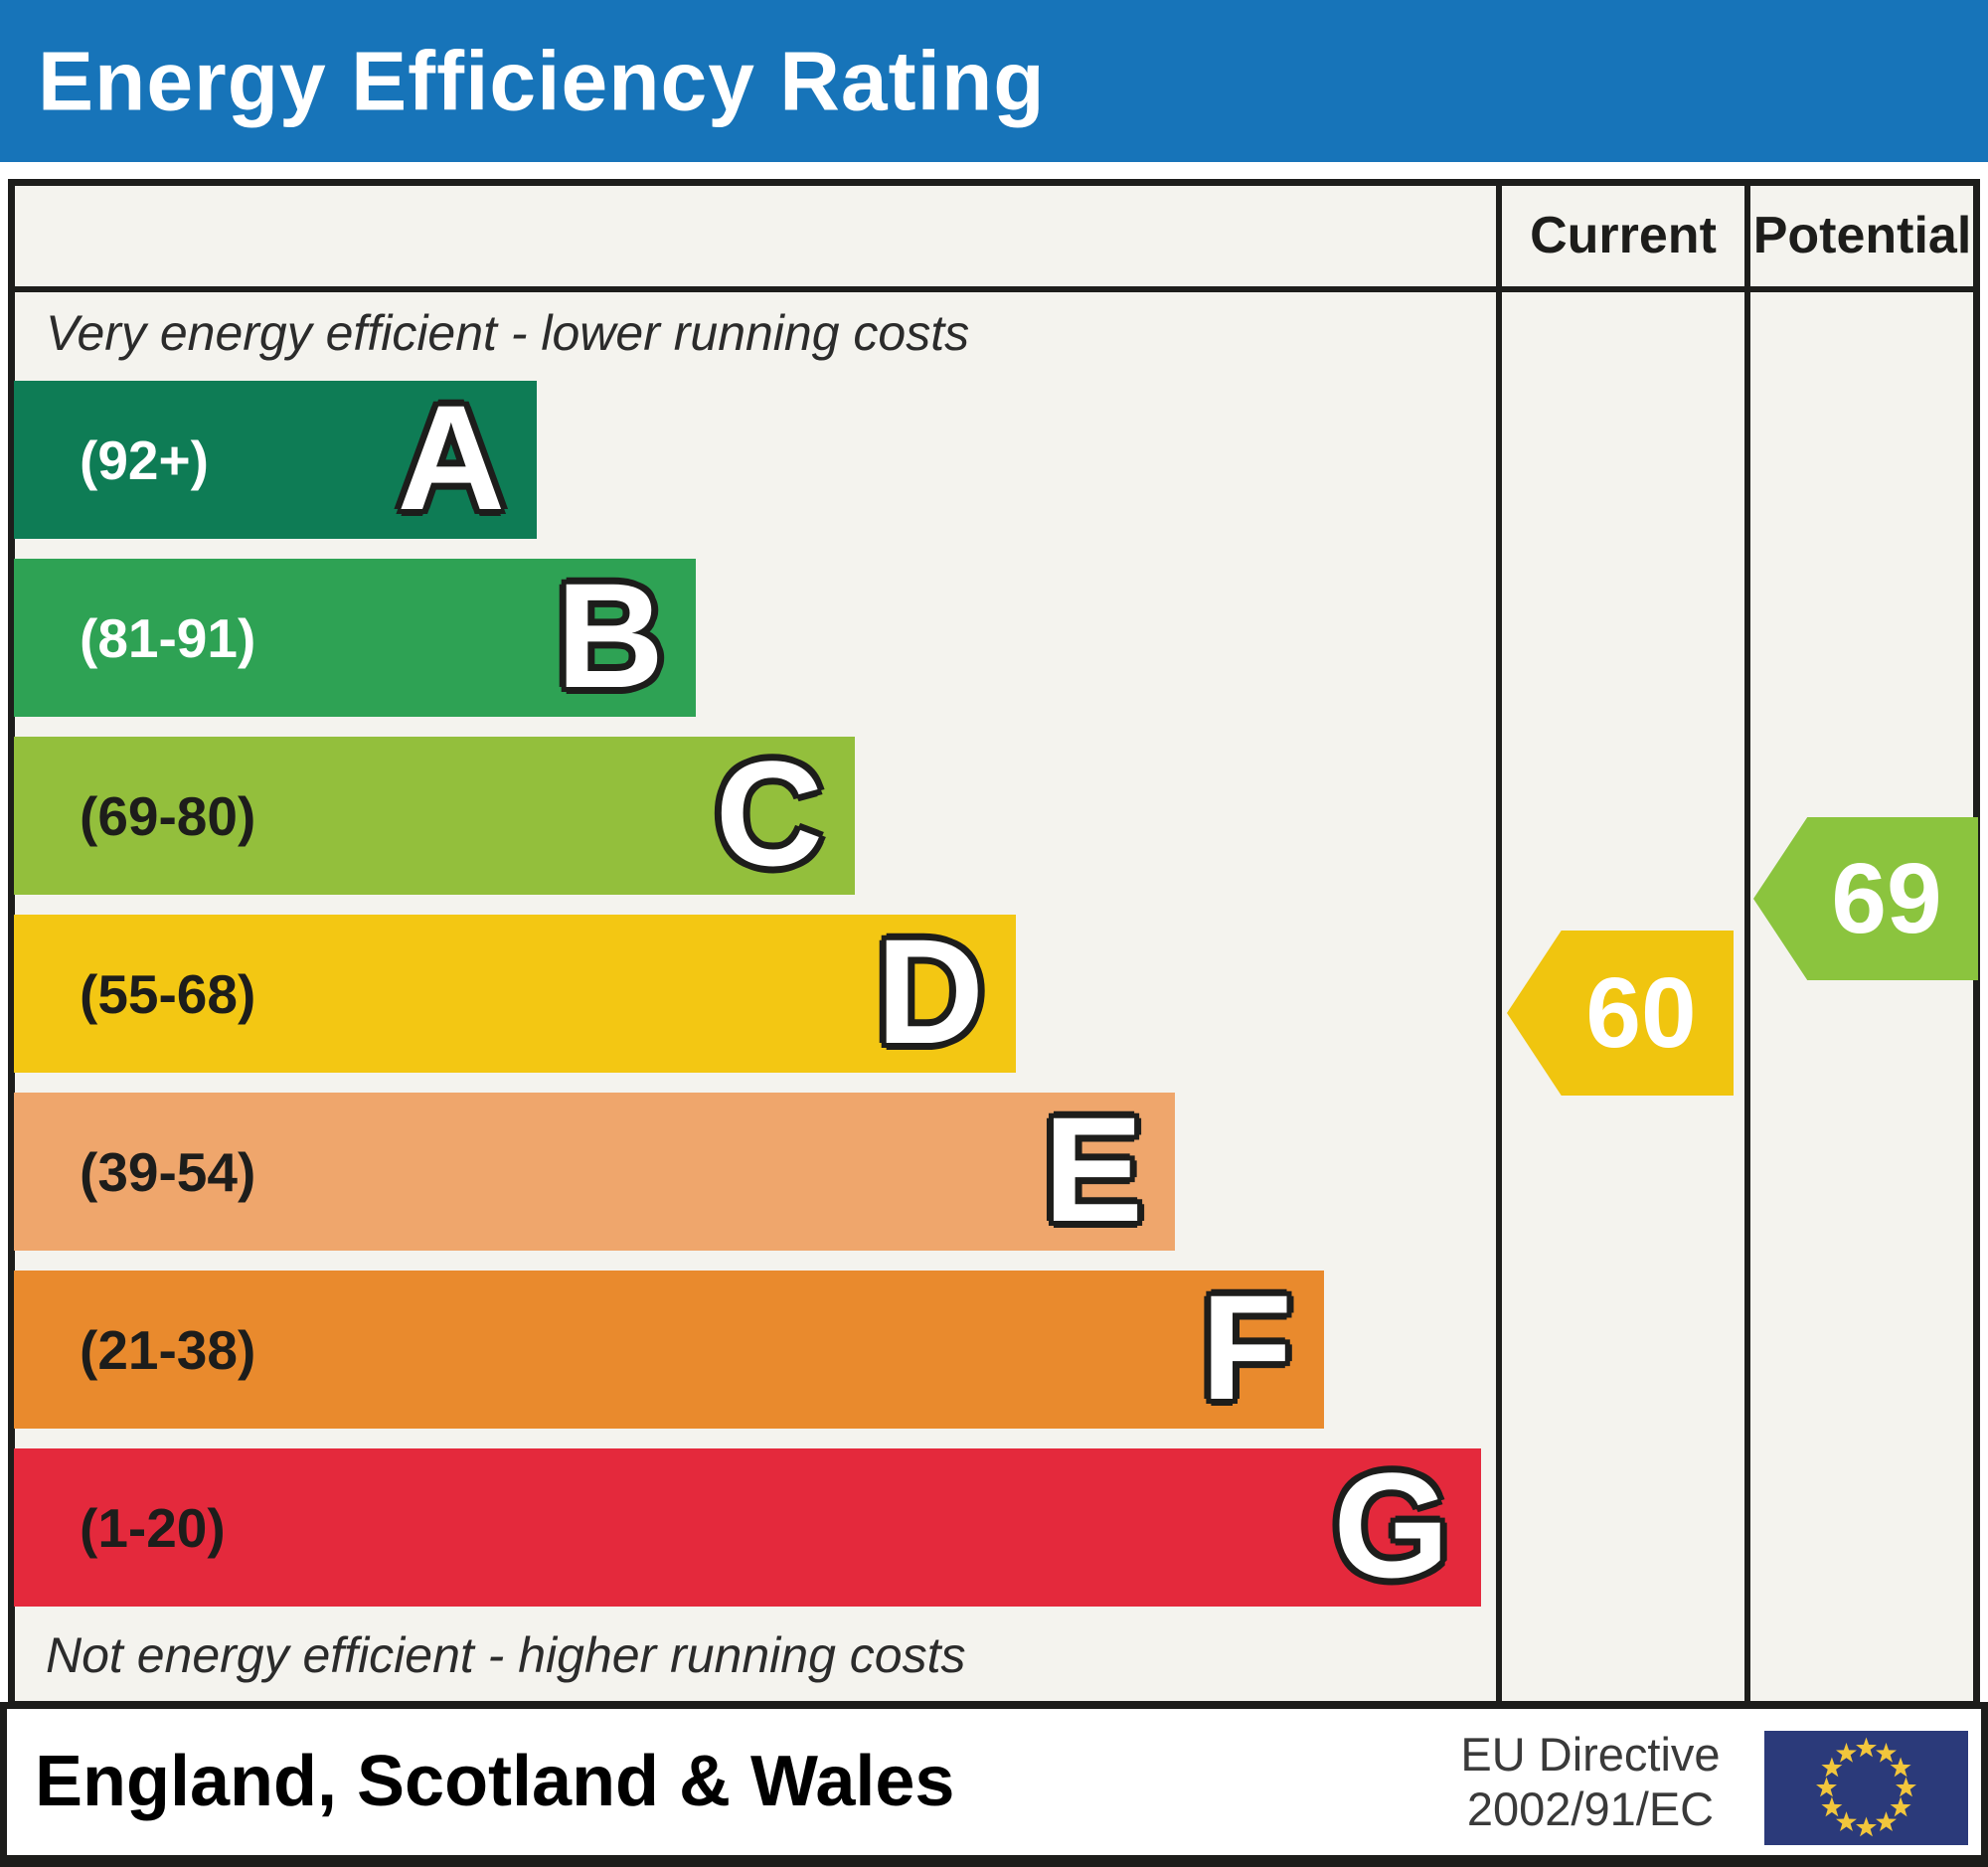 This screenshot has width=1988, height=1867. I want to click on potential-column-divider, so click(1747, 943).